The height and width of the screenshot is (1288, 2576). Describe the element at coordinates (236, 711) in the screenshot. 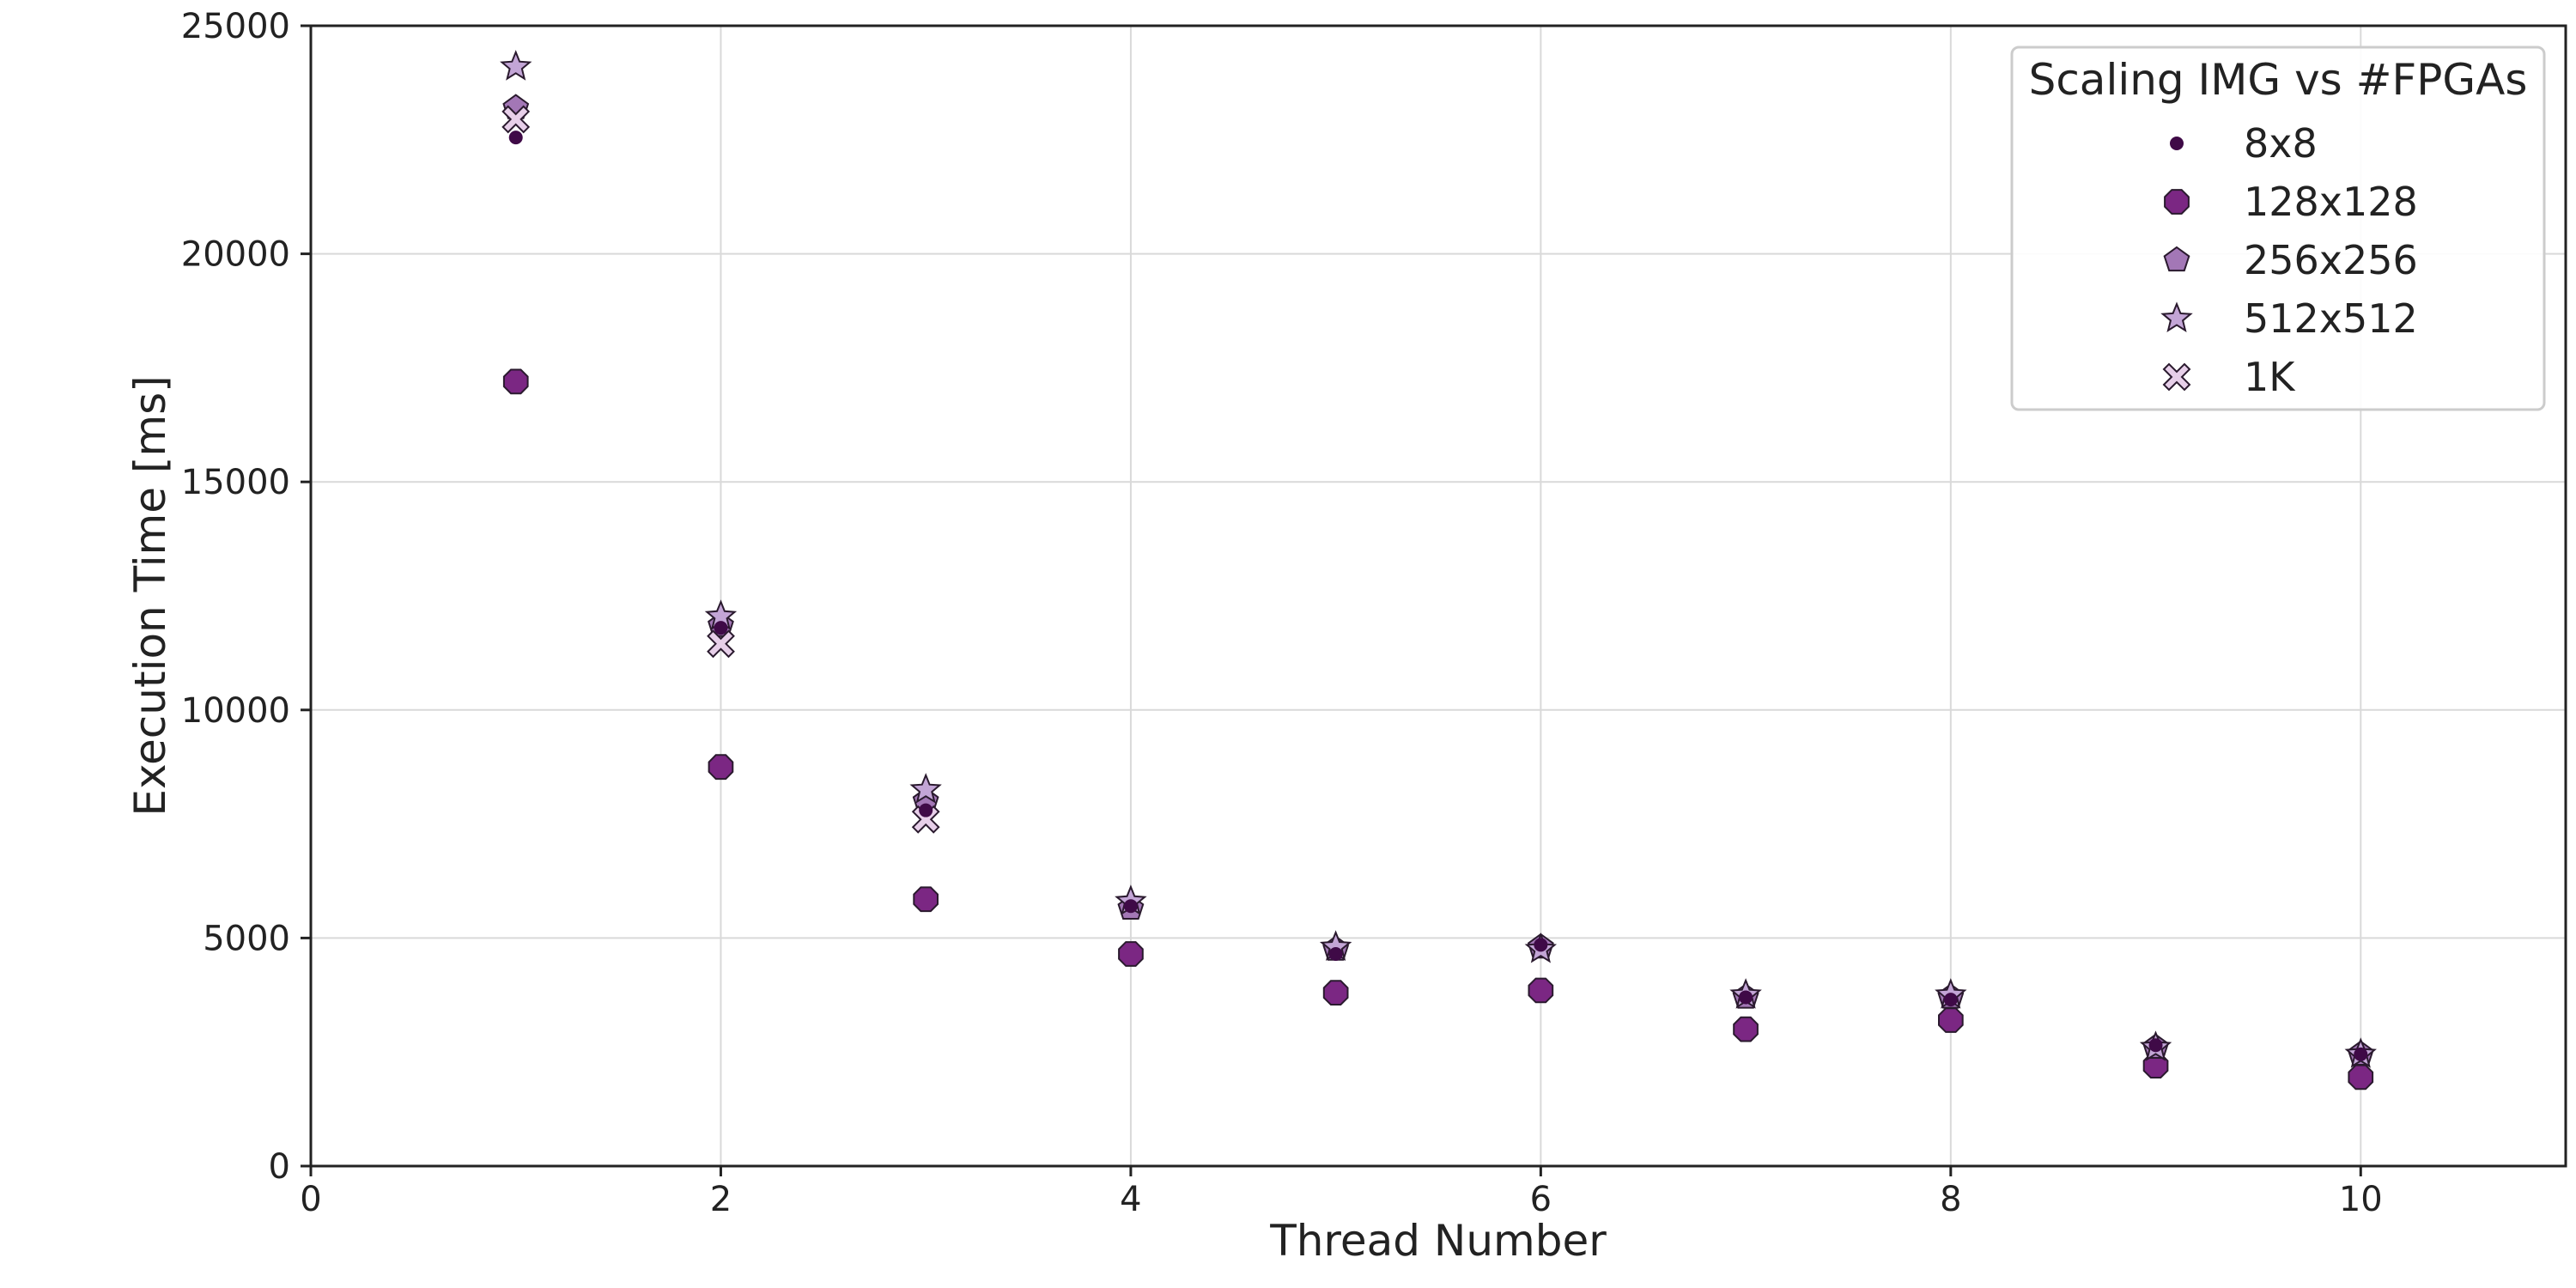

I see `y-tick-label: 10000` at that location.